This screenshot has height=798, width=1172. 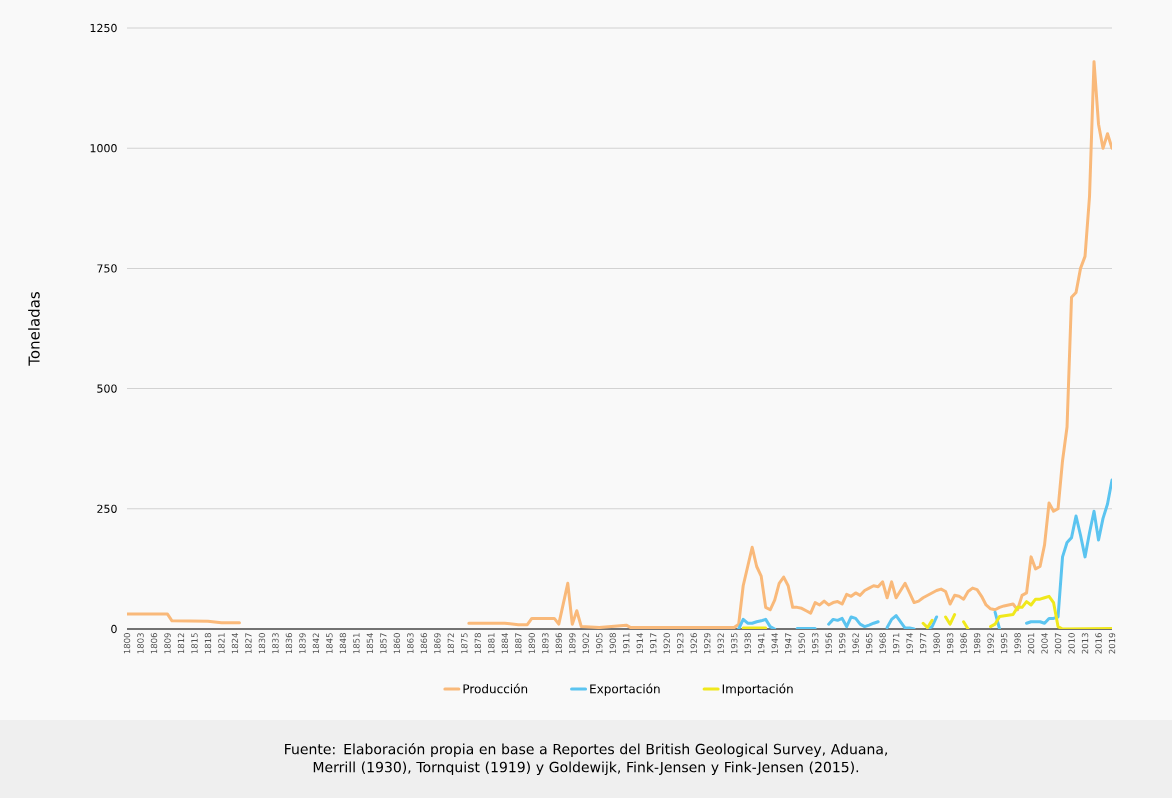 What do you see at coordinates (370, 643) in the screenshot?
I see `x-tick-label: 1854` at bounding box center [370, 643].